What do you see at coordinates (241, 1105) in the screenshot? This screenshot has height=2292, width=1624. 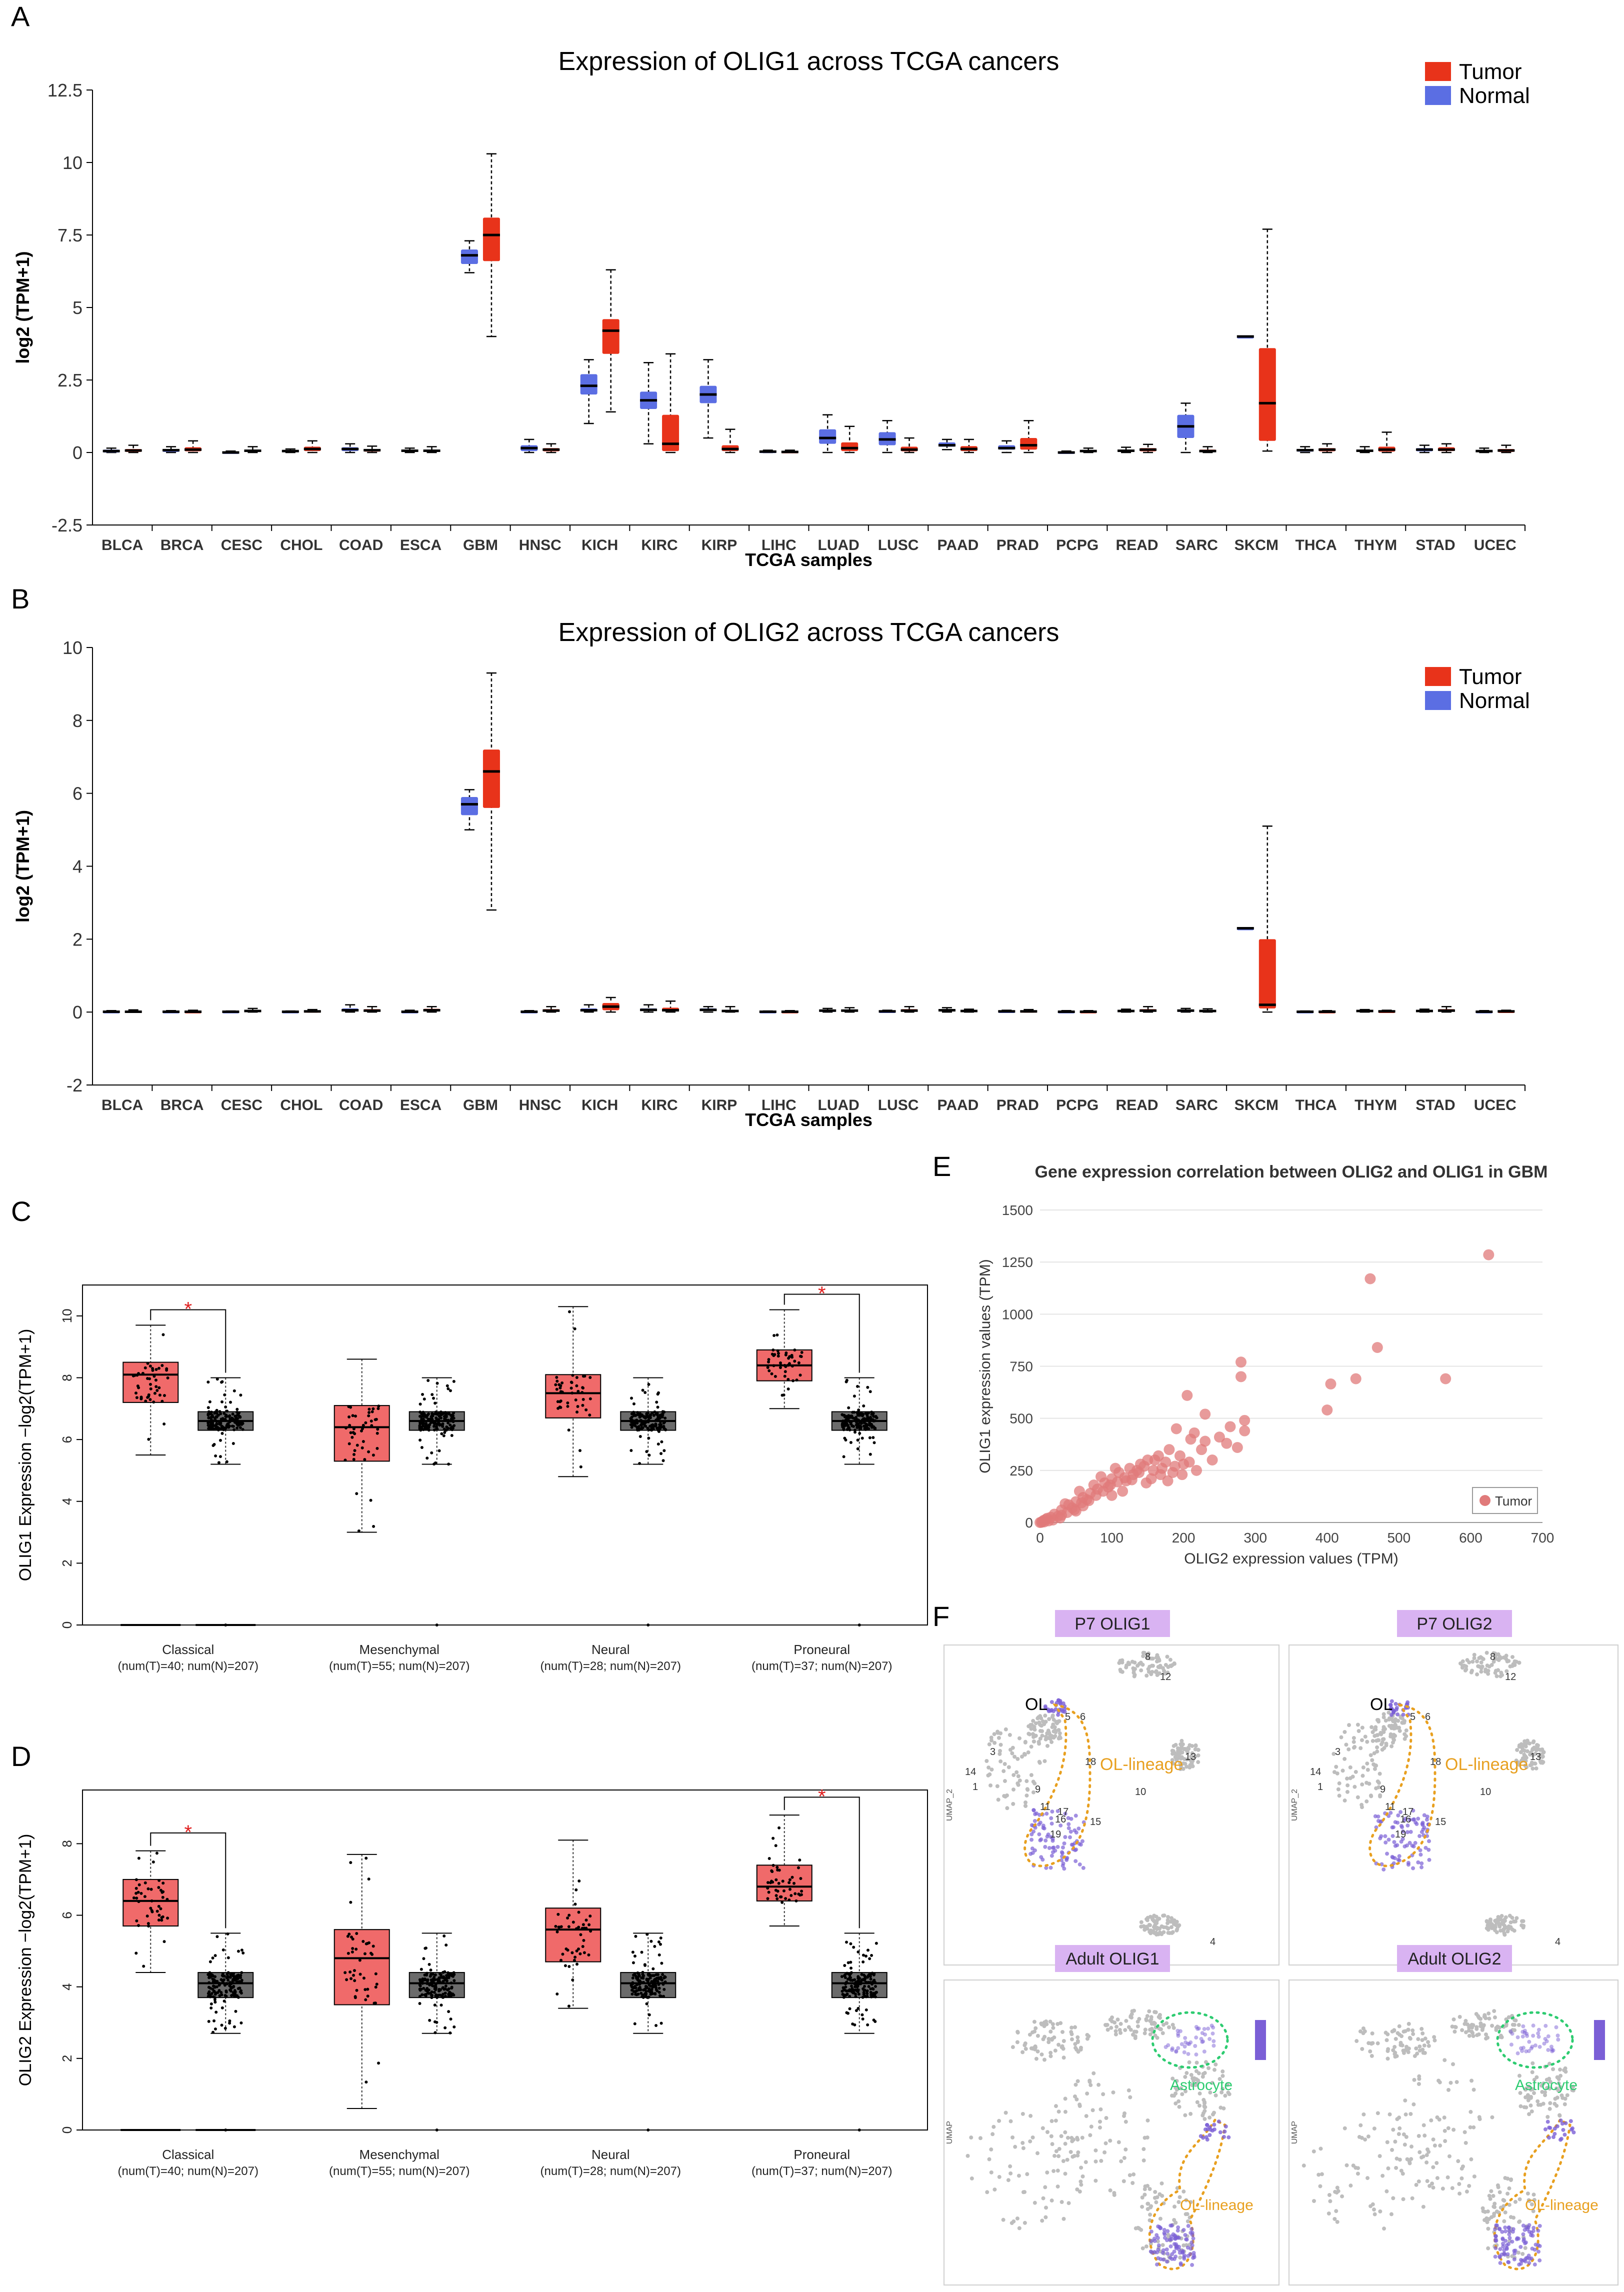 I see `x-tick-label: CESC` at bounding box center [241, 1105].